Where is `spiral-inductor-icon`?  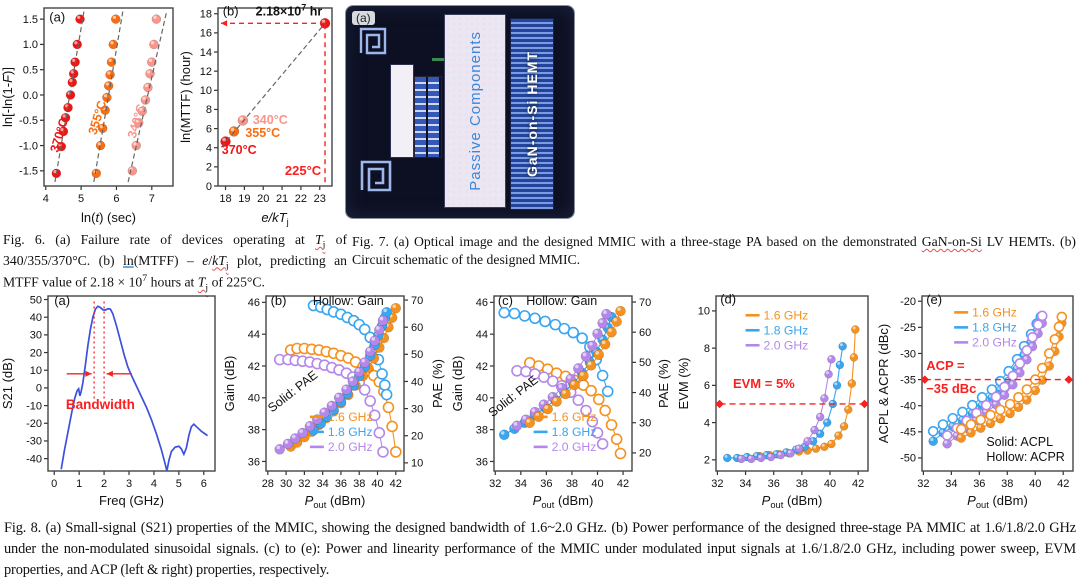
spiral-inductor-icon is located at coordinates (373, 41).